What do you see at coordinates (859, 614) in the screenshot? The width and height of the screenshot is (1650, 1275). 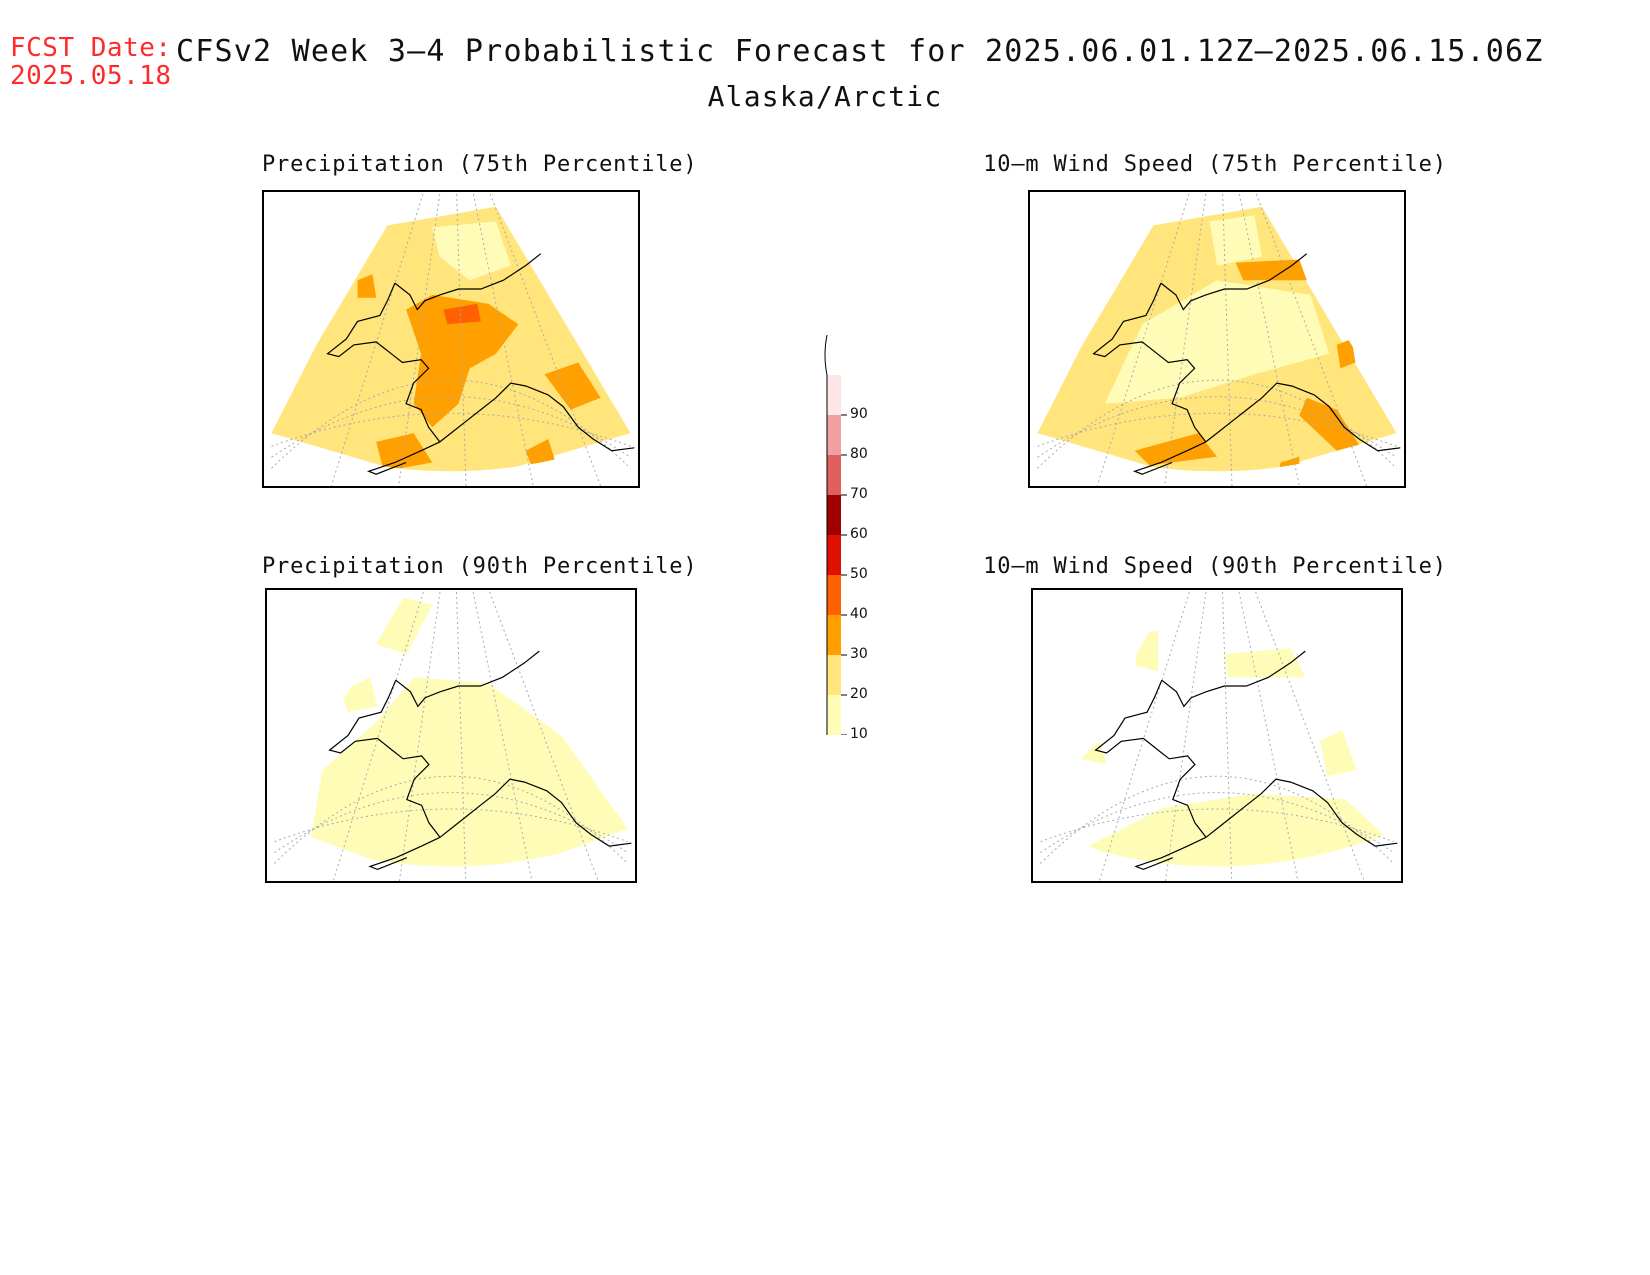 I see `colorbar-label-40: 40` at bounding box center [859, 614].